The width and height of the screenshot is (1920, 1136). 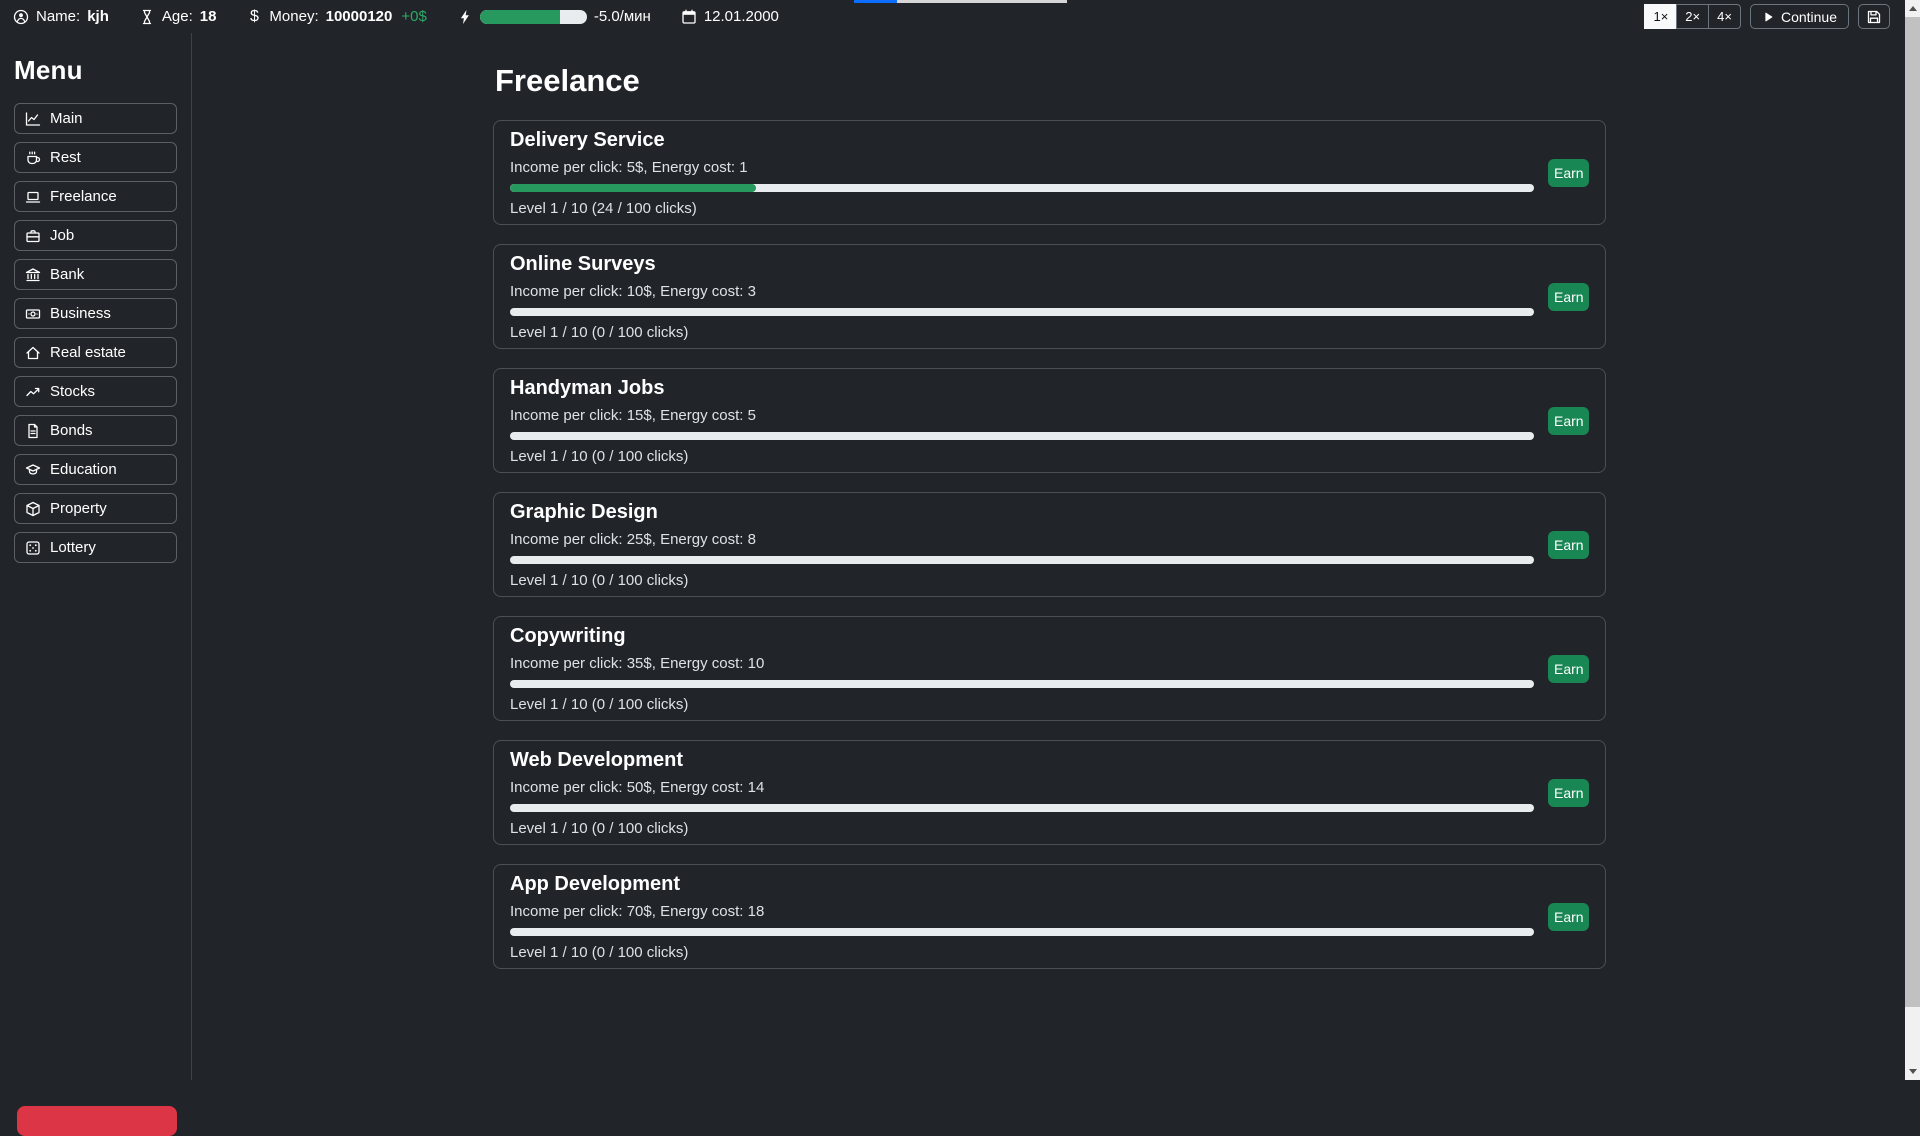 What do you see at coordinates (294, 16) in the screenshot?
I see `money-label: Money:` at bounding box center [294, 16].